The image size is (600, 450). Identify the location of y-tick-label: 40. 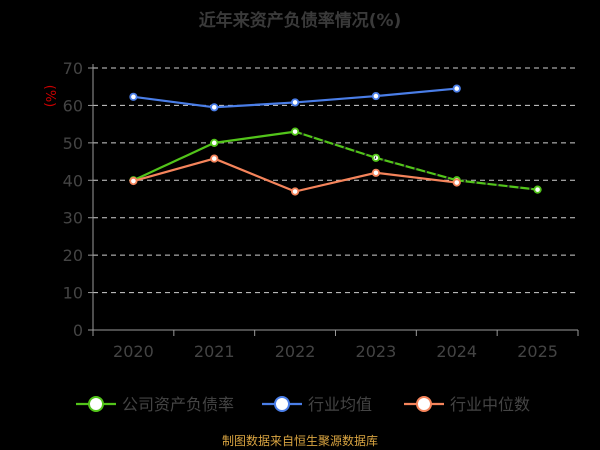
(73, 180).